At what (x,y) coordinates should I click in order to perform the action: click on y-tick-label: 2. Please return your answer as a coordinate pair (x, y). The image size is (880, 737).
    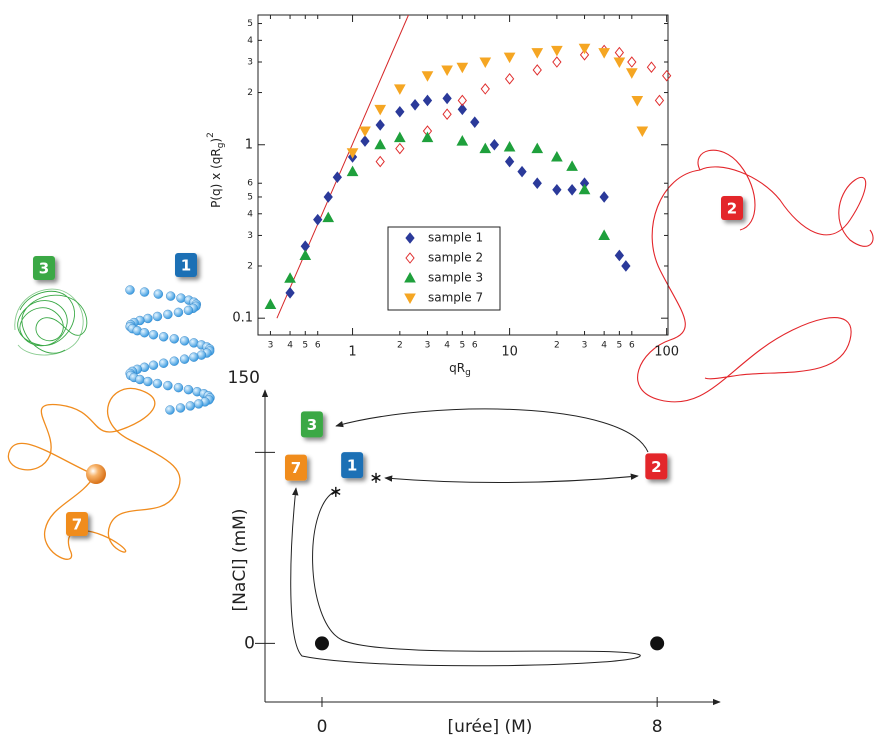
    Looking at the image, I should click on (250, 93).